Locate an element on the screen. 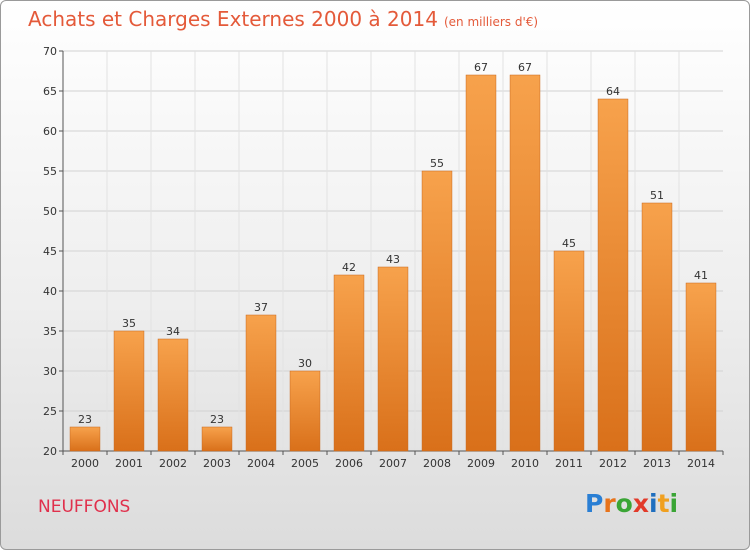  logo-letter: t is located at coordinates (663, 503).